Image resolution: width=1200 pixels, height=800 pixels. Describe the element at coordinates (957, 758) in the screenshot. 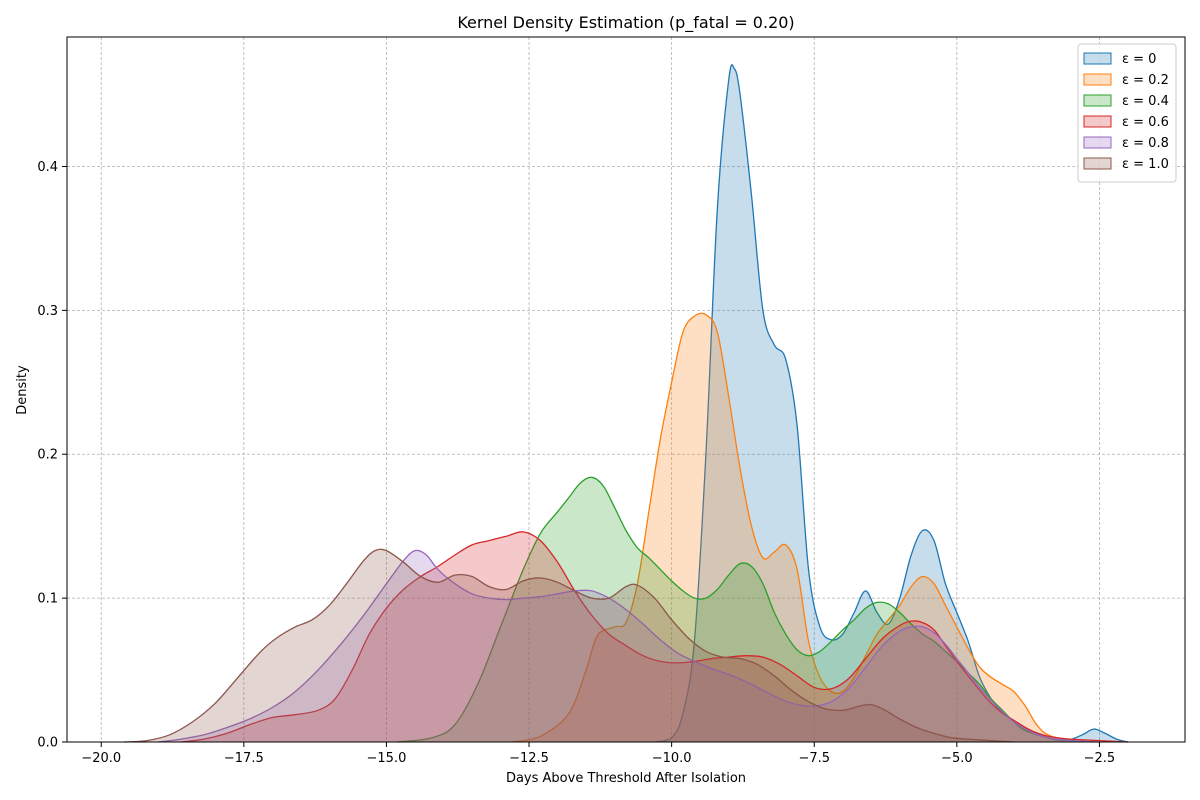

I see `x-tick-label: −5.0` at that location.